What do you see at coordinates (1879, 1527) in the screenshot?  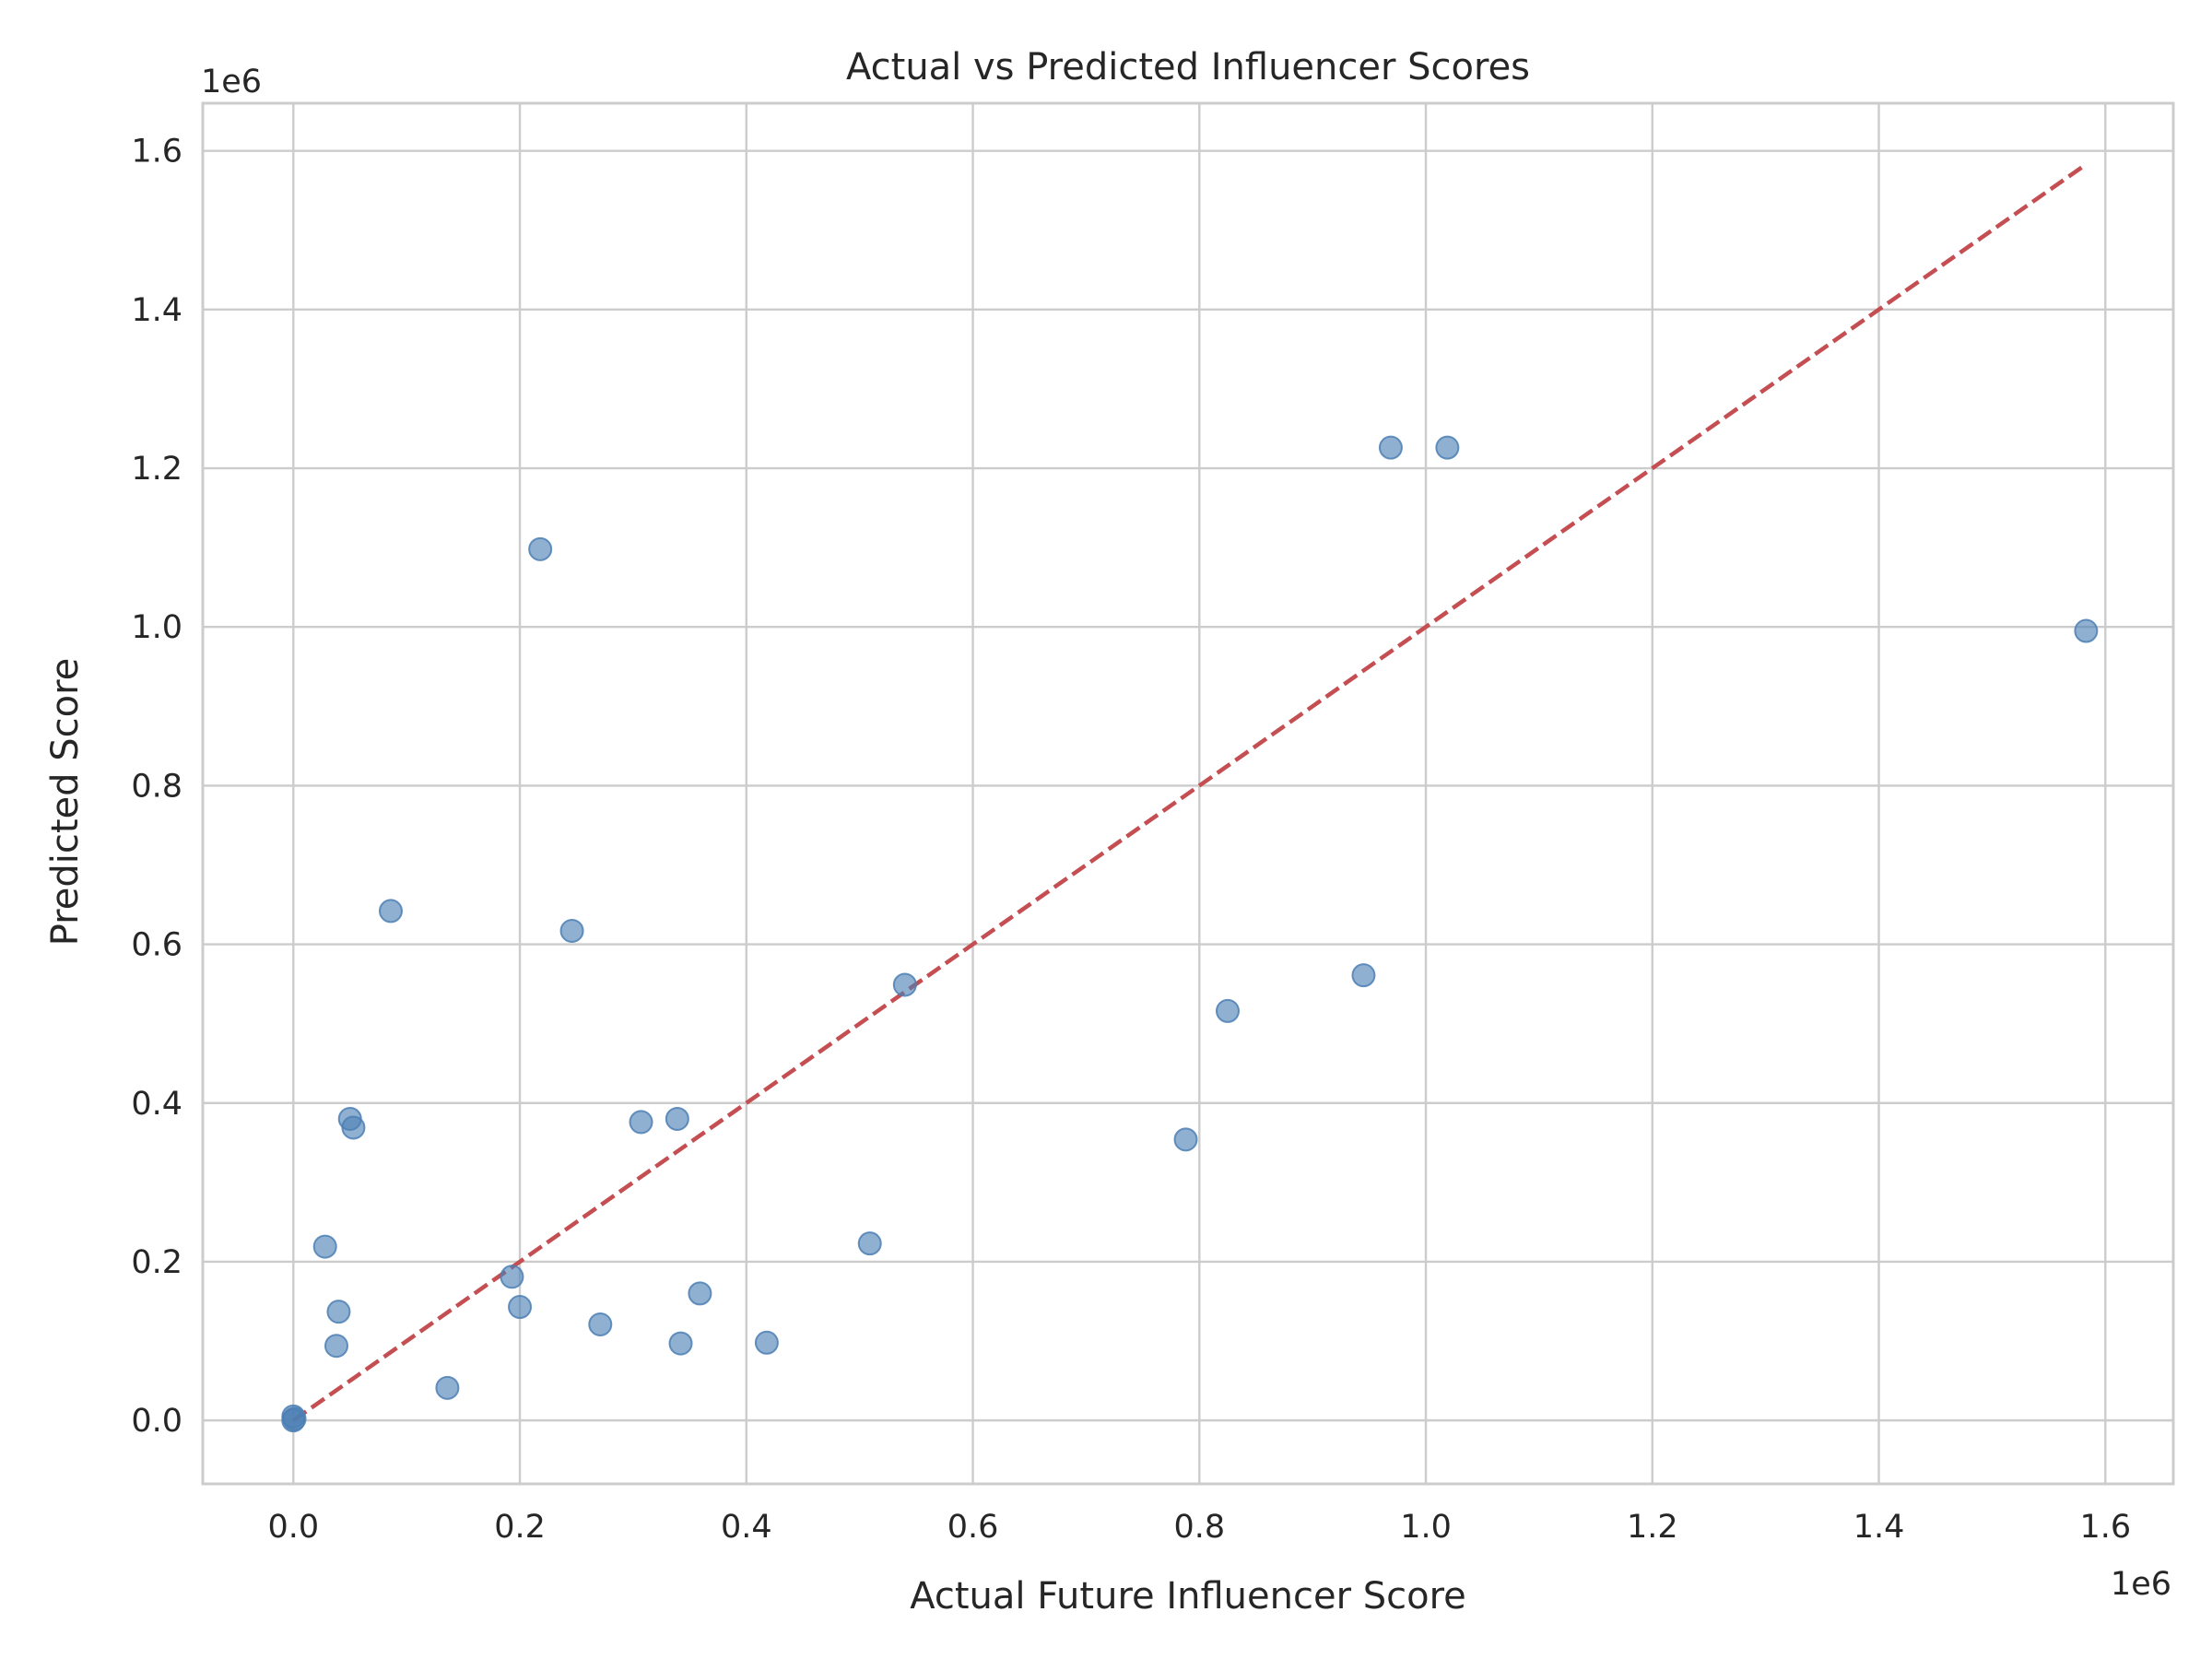 I see `x-tick-label: 1.4` at bounding box center [1879, 1527].